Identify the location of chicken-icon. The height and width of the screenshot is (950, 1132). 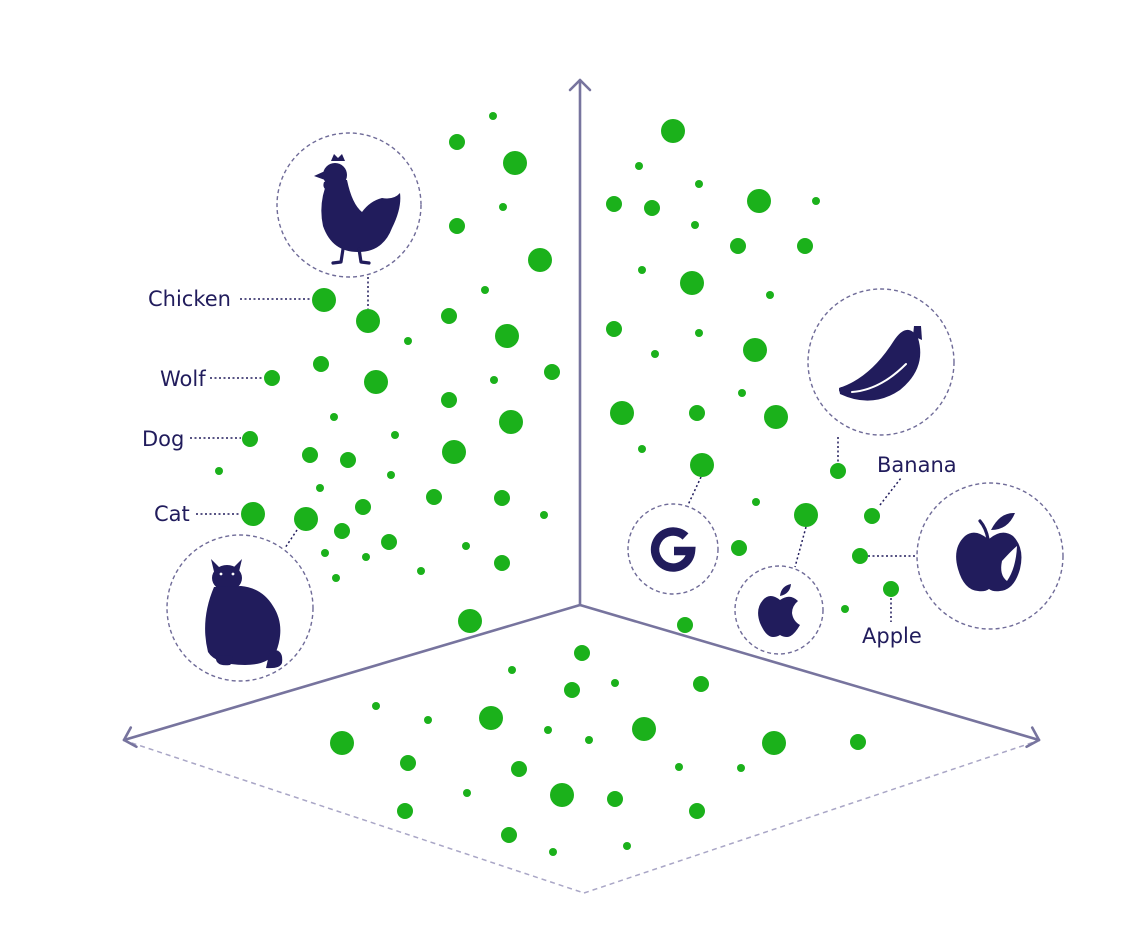
(357, 209).